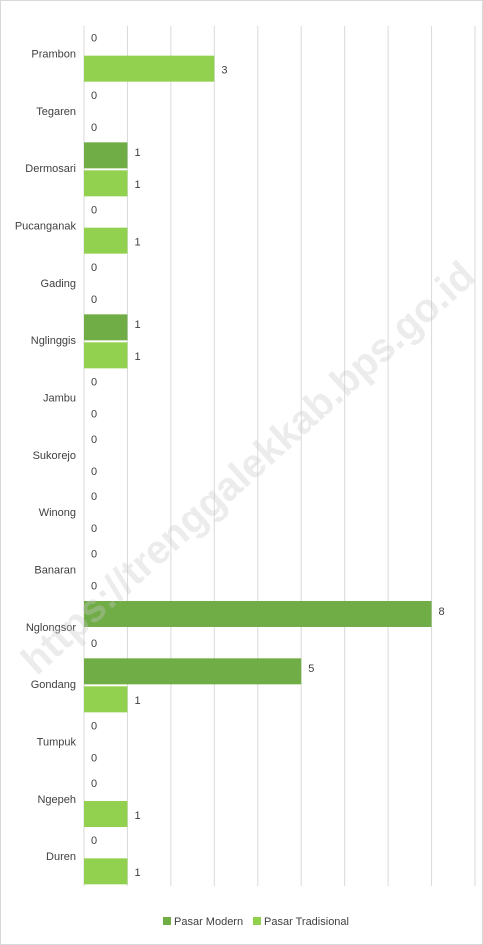 The width and height of the screenshot is (483, 945). What do you see at coordinates (46, 227) in the screenshot?
I see `category-label: Pucanganak` at bounding box center [46, 227].